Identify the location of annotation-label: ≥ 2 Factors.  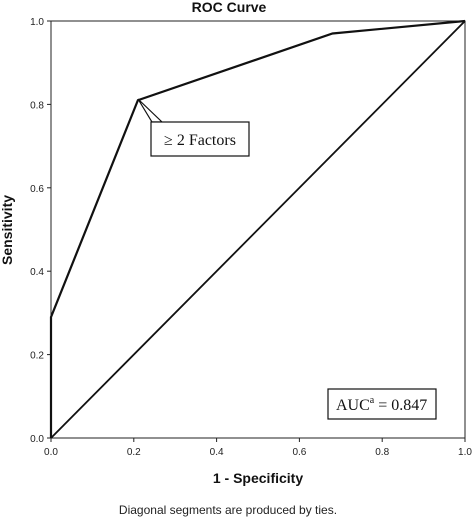
(200, 140).